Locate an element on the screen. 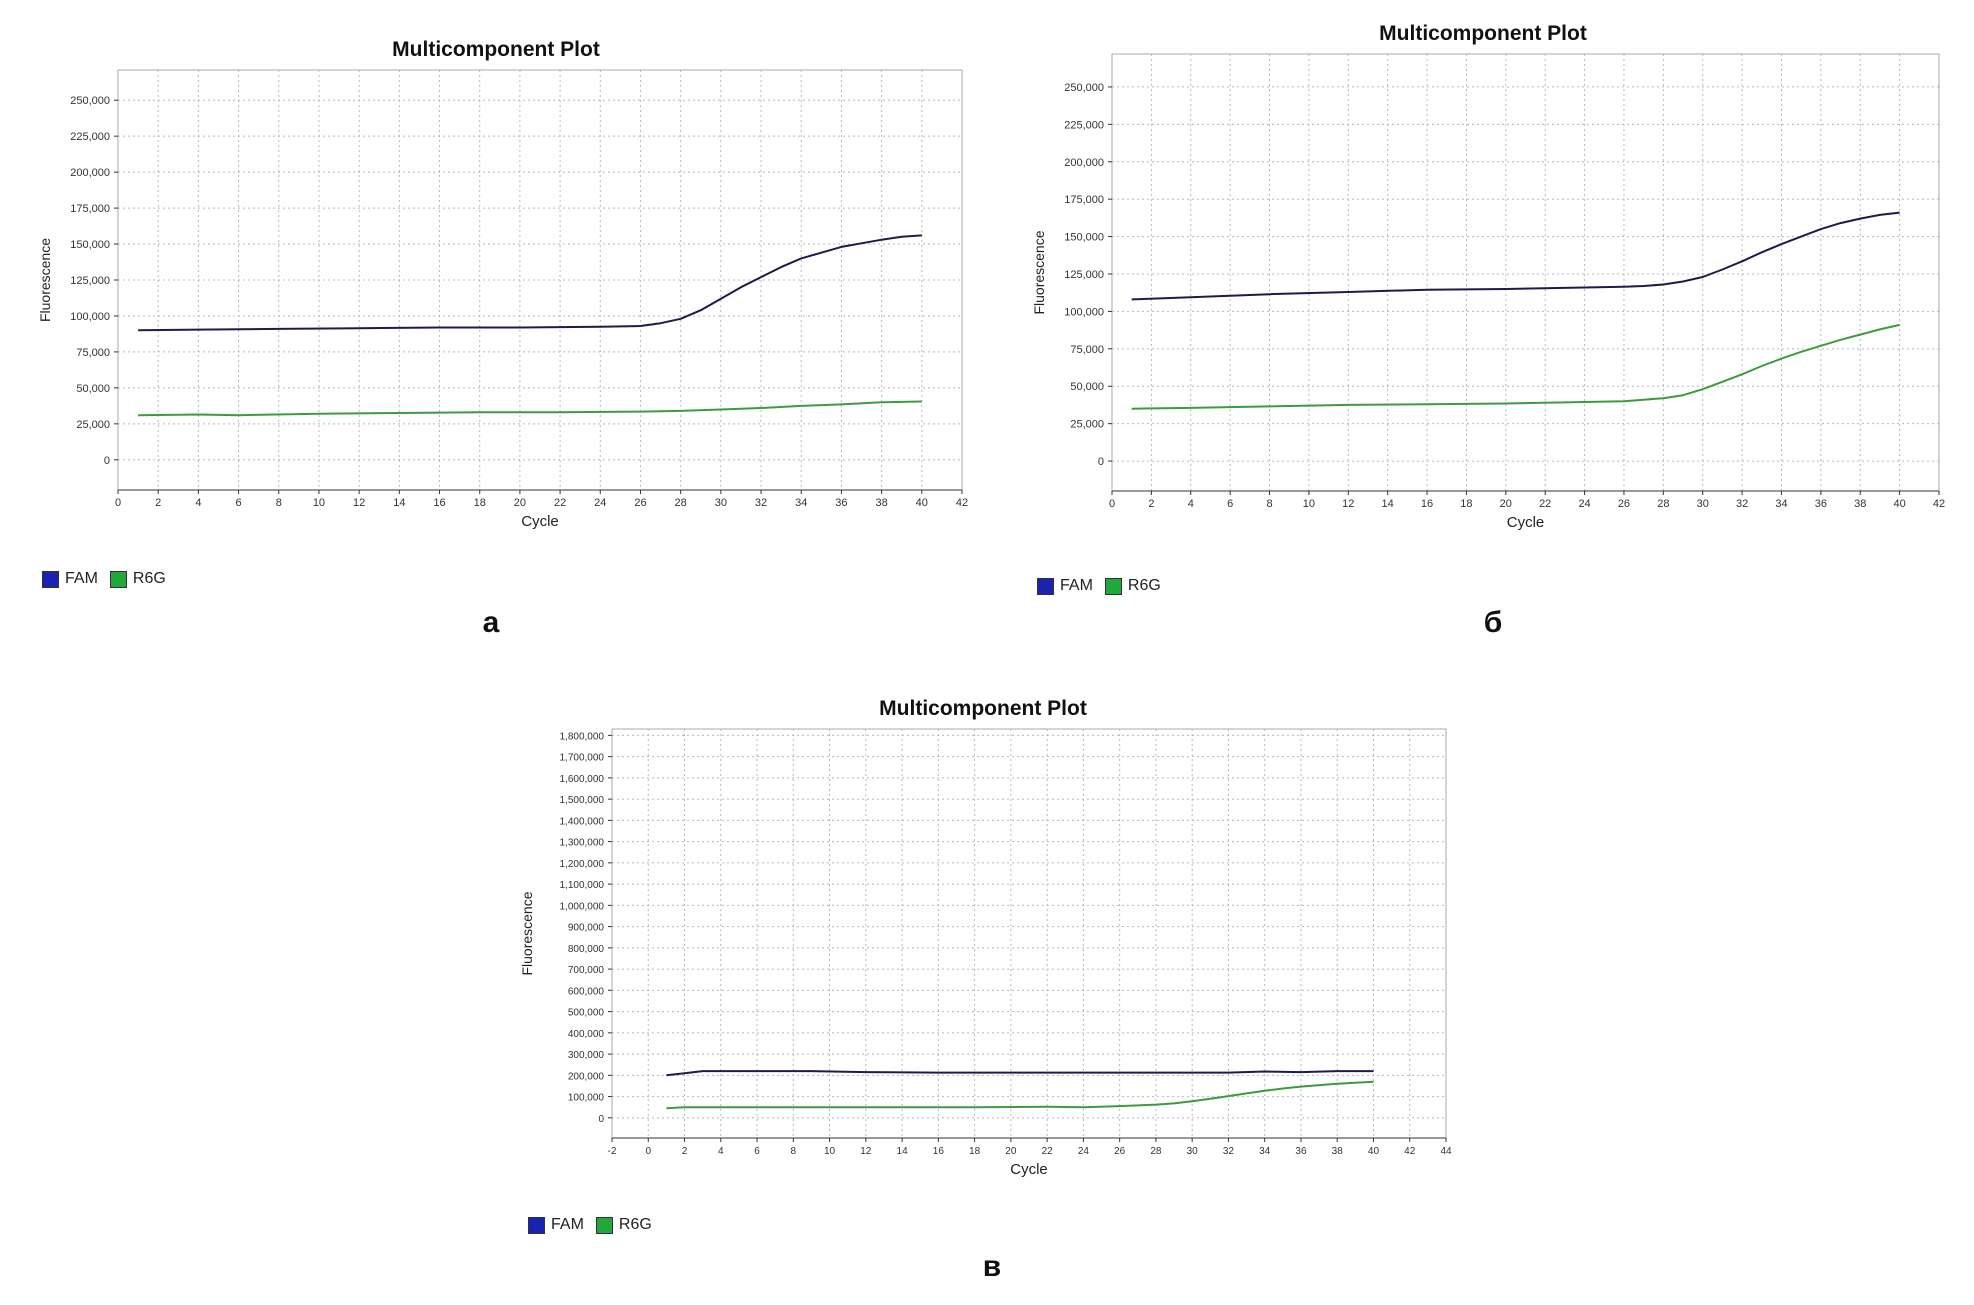 This screenshot has height=1305, width=1974. y-tick-label: 1,800,000 is located at coordinates (582, 736).